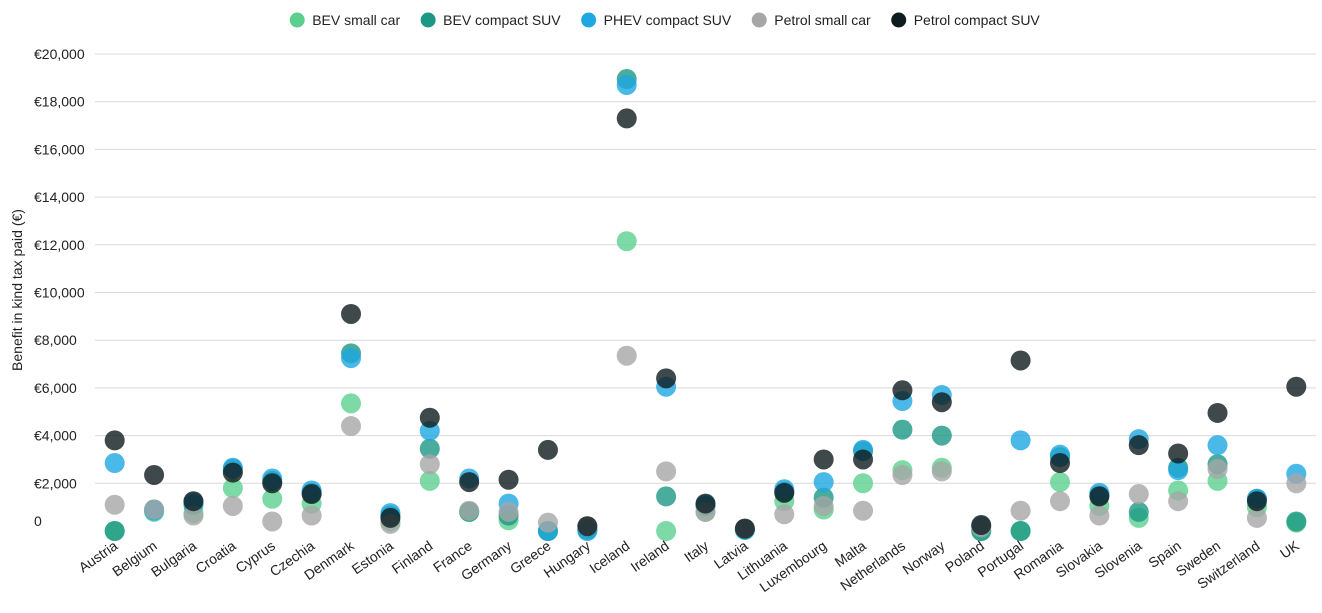 This screenshot has height=613, width=1322. Describe the element at coordinates (650, 556) in the screenshot. I see `x-tick-label: Ireland` at that location.